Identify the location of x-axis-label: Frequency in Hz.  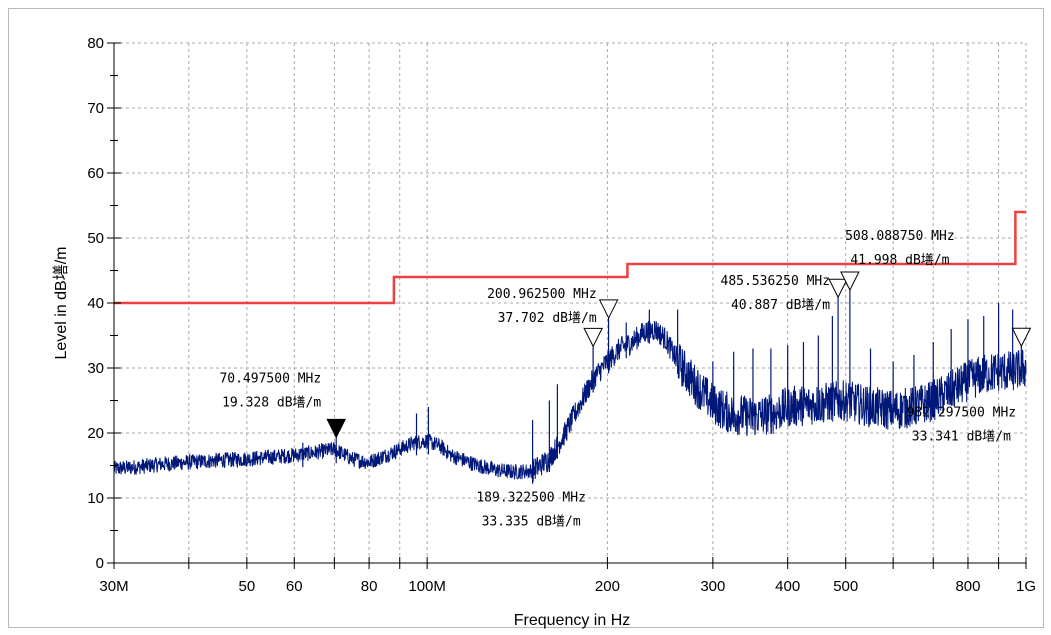
(572, 620).